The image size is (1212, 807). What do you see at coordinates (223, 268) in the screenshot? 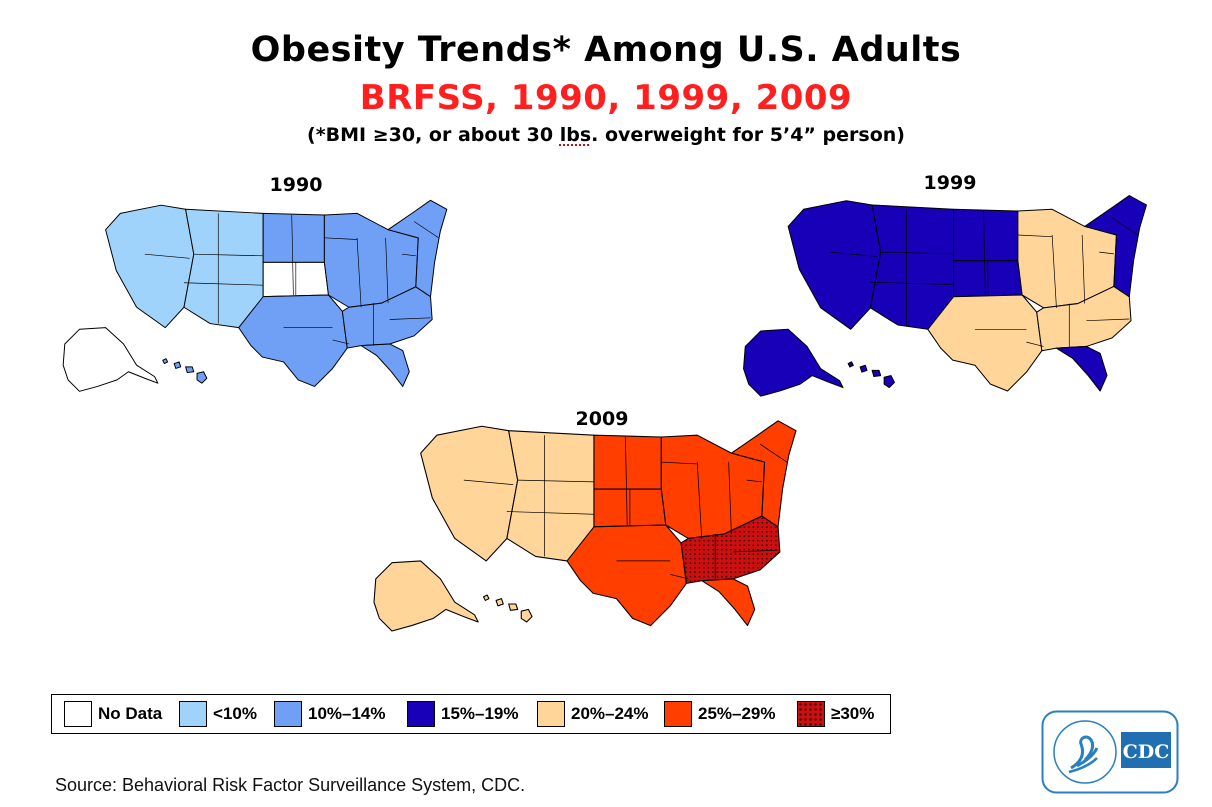
I see `region-mountain-1990` at bounding box center [223, 268].